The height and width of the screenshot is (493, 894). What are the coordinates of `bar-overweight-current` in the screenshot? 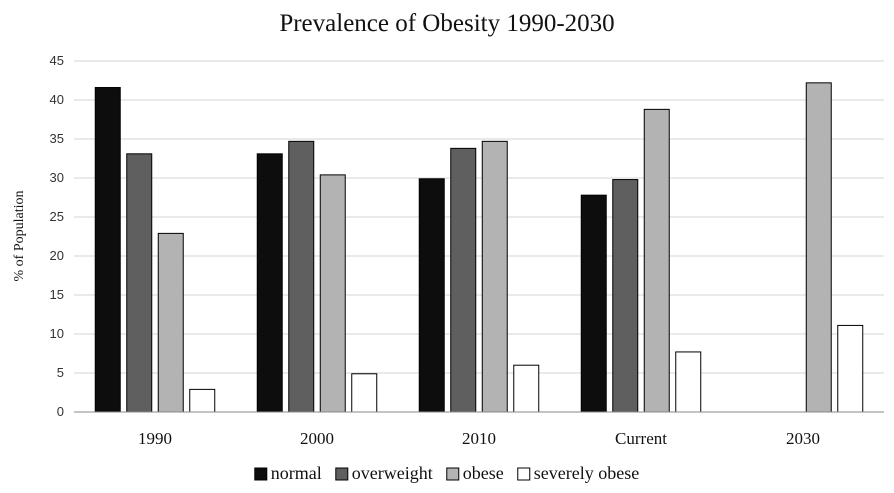 It's located at (625, 296).